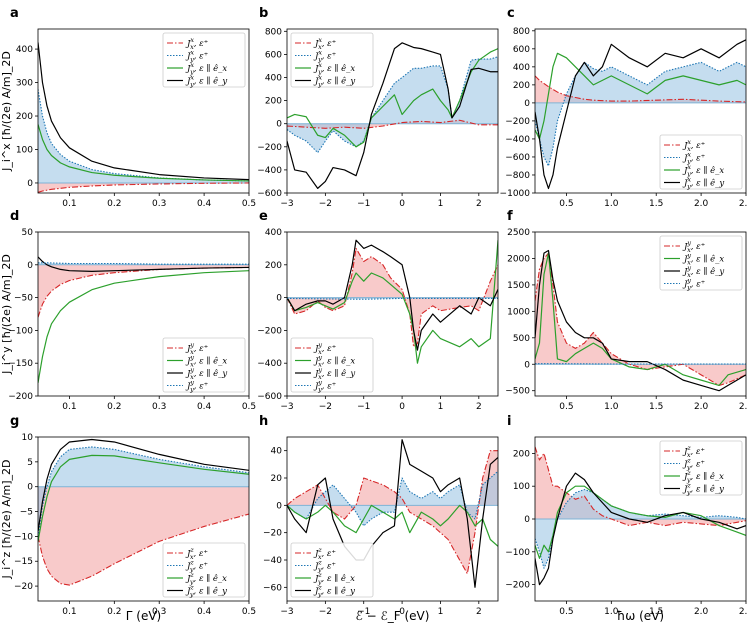 The height and width of the screenshot is (627, 747). I want to click on y-tick-label: 5, so click(30, 463).